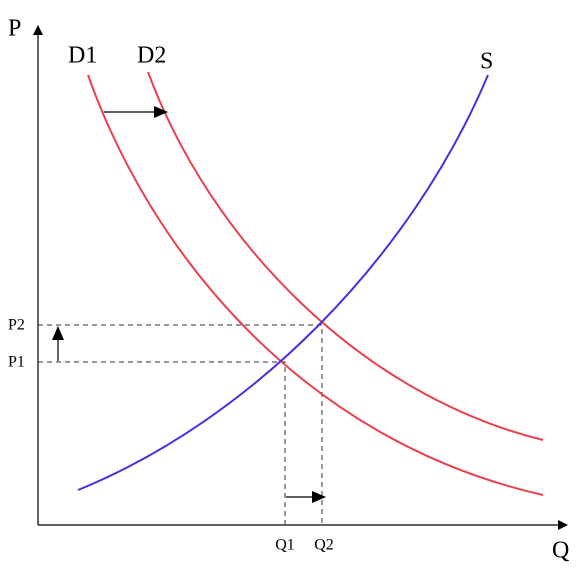 The image size is (587, 583). What do you see at coordinates (16, 362) in the screenshot?
I see `p1-label: P1` at bounding box center [16, 362].